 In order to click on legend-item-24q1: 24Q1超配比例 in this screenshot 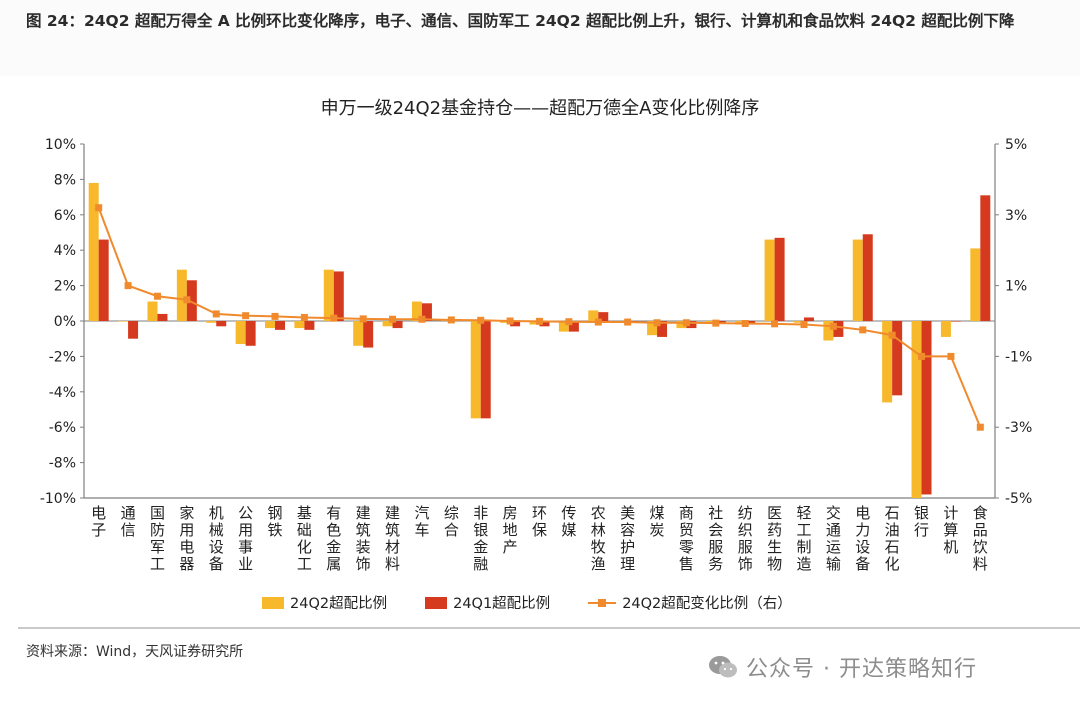, I will do `click(487, 602)`.